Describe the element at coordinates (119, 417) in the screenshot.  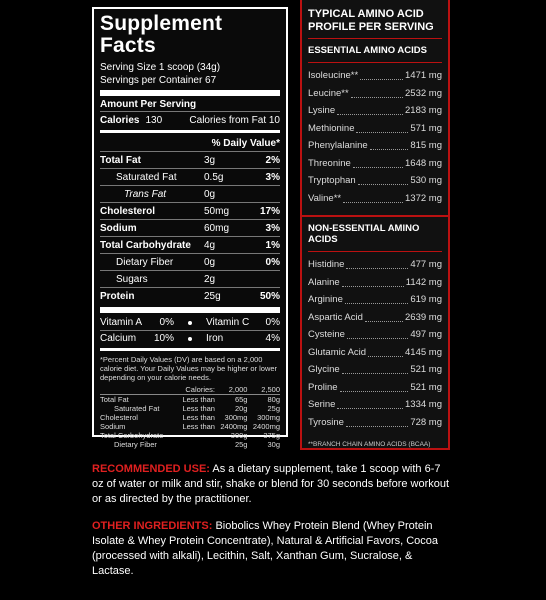
I see `dv-table-cell: Cholesterol` at that location.